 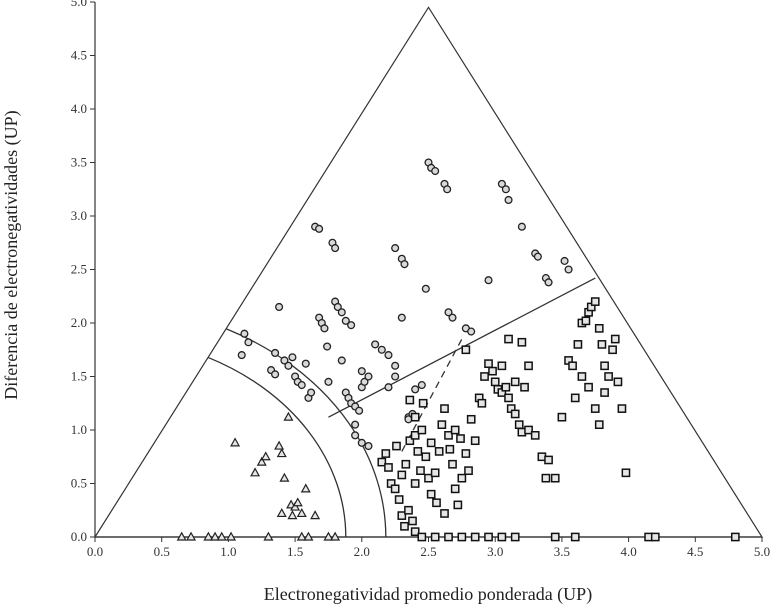 What do you see at coordinates (95, 551) in the screenshot?
I see `x-tick-label: 0.0` at bounding box center [95, 551].